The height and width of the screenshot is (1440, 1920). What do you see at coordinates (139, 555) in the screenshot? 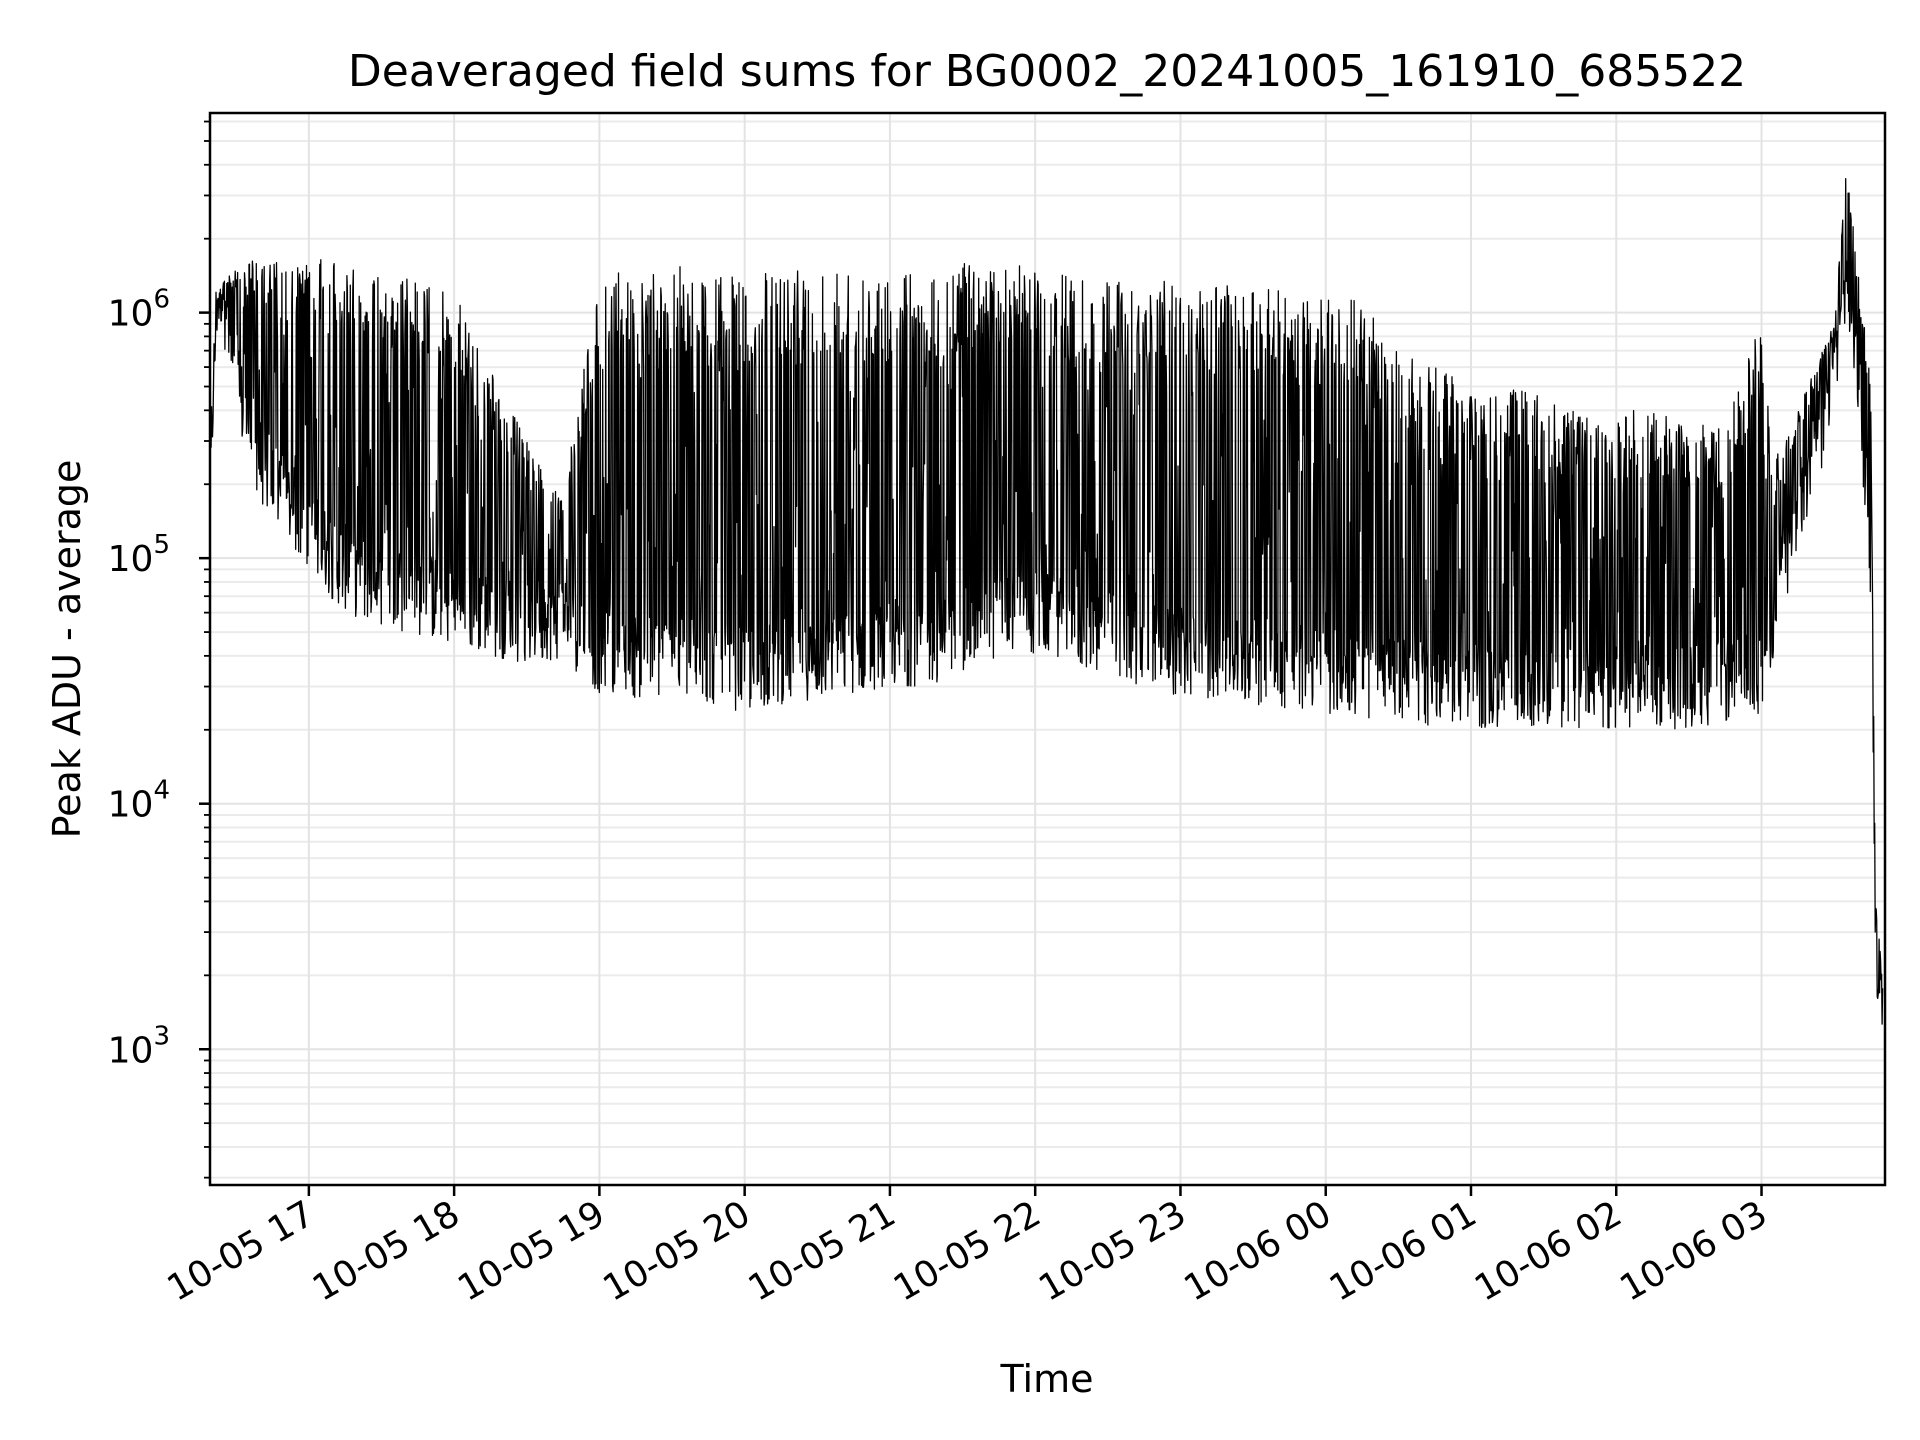
I see `y-tick-label: 10⁵` at bounding box center [139, 555].